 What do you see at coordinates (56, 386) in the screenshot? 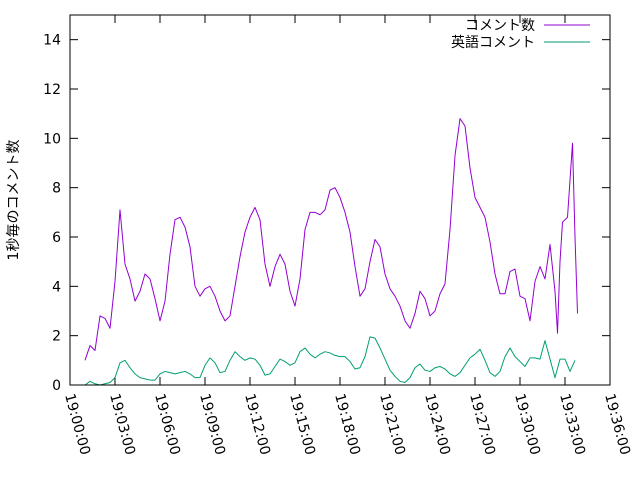
I see `y-tick-label: 0` at bounding box center [56, 386].